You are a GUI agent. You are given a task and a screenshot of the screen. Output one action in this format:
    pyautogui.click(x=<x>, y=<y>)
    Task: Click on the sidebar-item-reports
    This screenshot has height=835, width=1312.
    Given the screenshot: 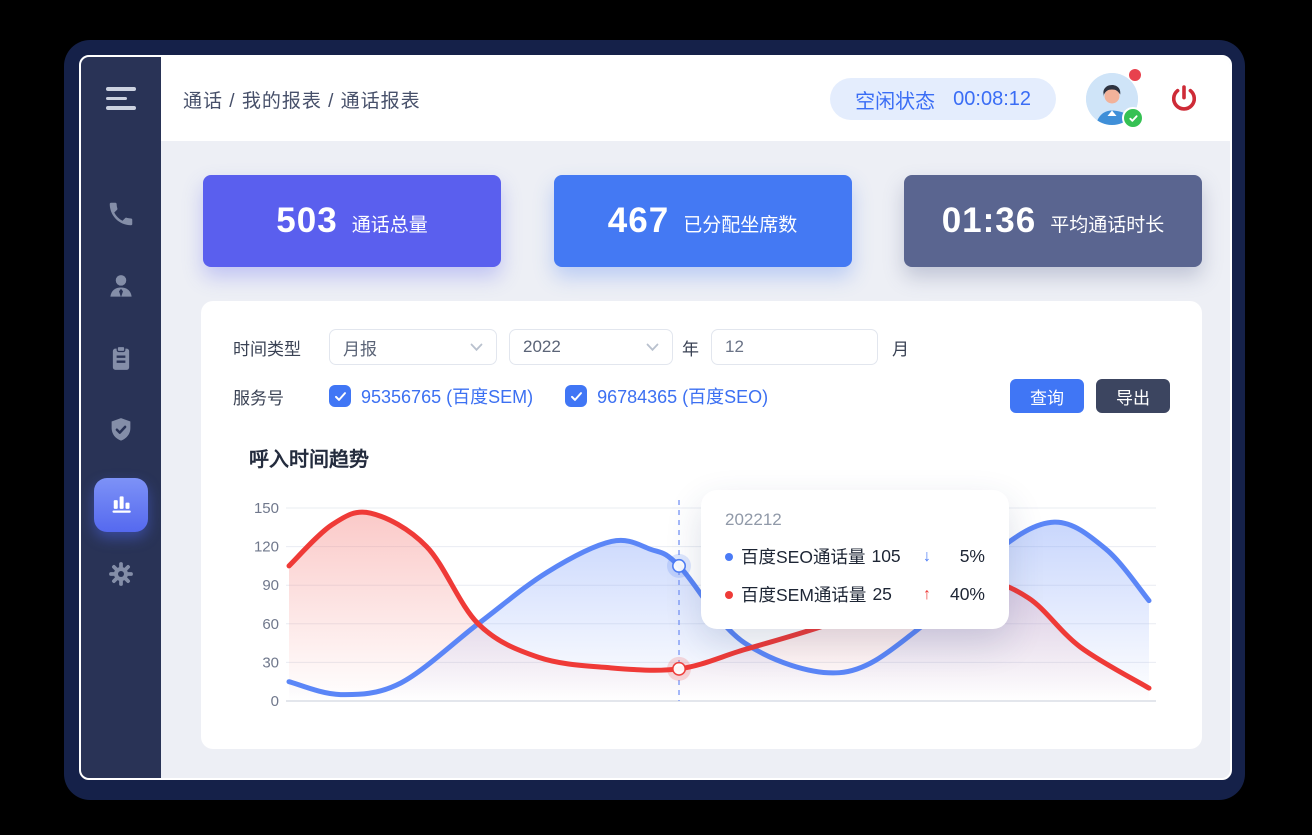 What is the action you would take?
    pyautogui.click(x=121, y=504)
    